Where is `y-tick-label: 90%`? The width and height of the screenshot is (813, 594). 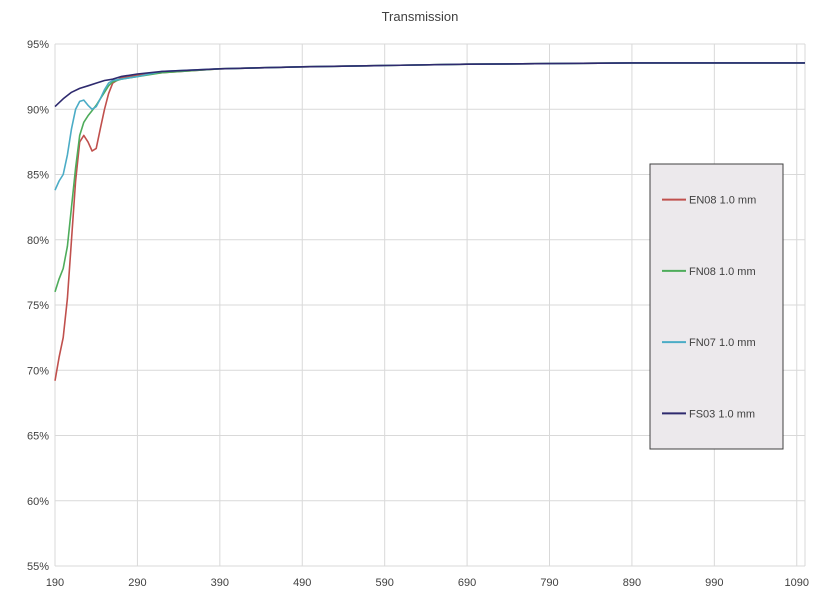
y-tick-label: 90% is located at coordinates (38, 110).